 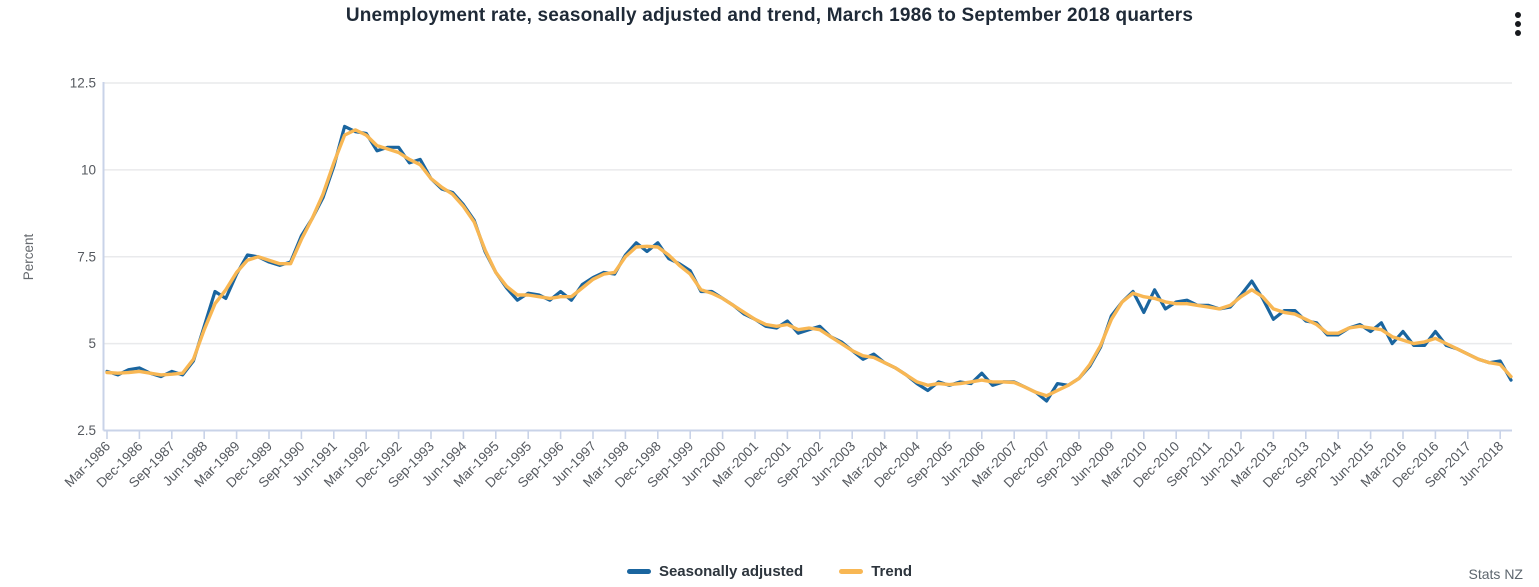 What do you see at coordinates (86, 430) in the screenshot?
I see `y-tick-label: 2.5` at bounding box center [86, 430].